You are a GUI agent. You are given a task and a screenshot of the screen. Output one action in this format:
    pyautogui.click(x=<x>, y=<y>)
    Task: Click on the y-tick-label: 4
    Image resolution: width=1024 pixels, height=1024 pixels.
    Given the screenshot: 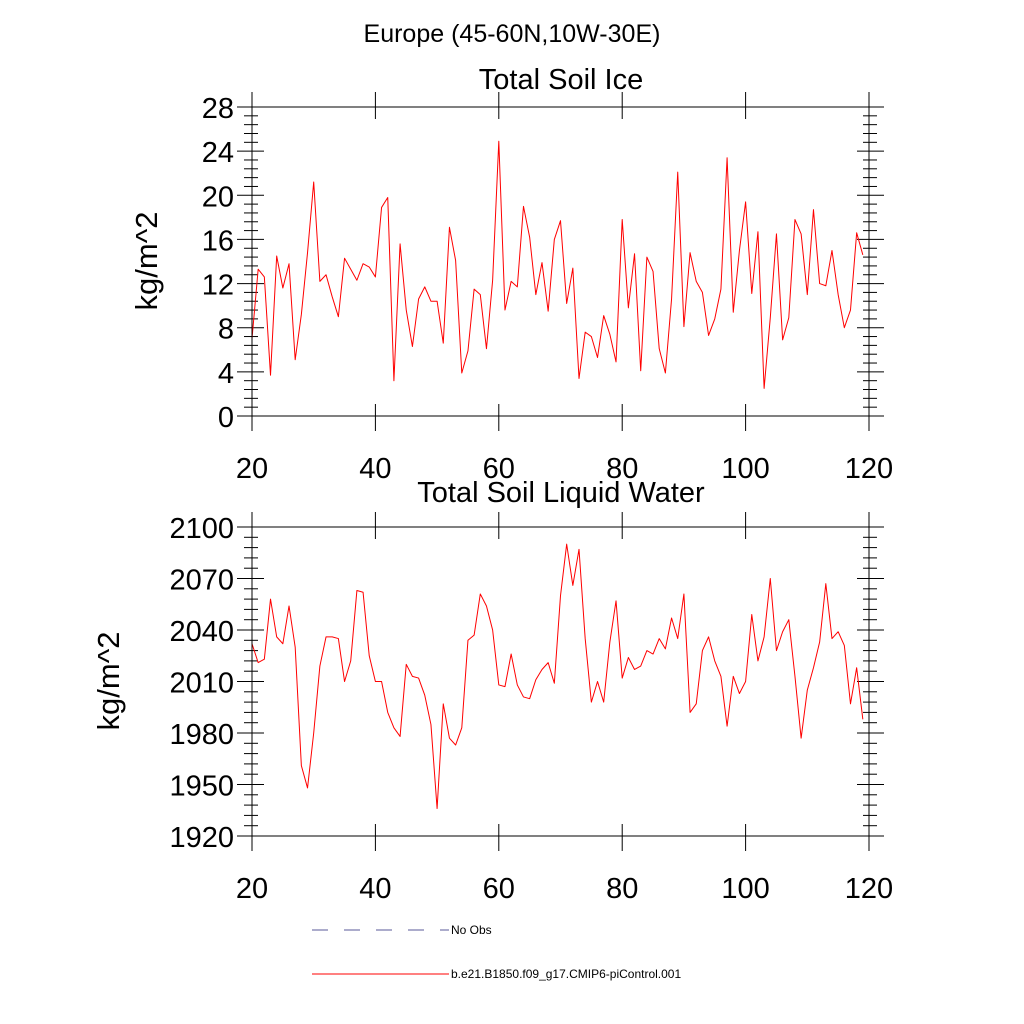 What is the action you would take?
    pyautogui.click(x=226, y=374)
    